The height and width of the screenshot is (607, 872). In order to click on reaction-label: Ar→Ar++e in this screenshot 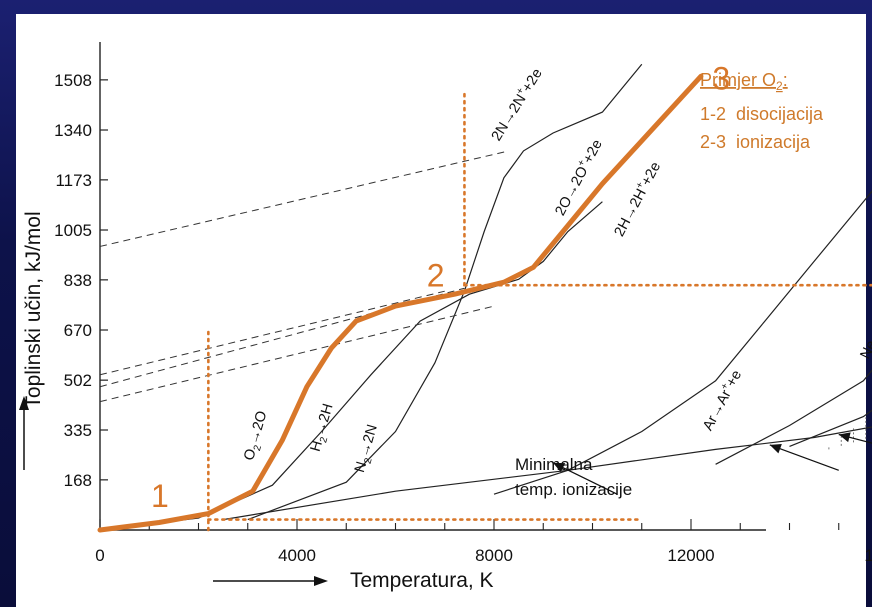, I will do `click(721, 400)`.